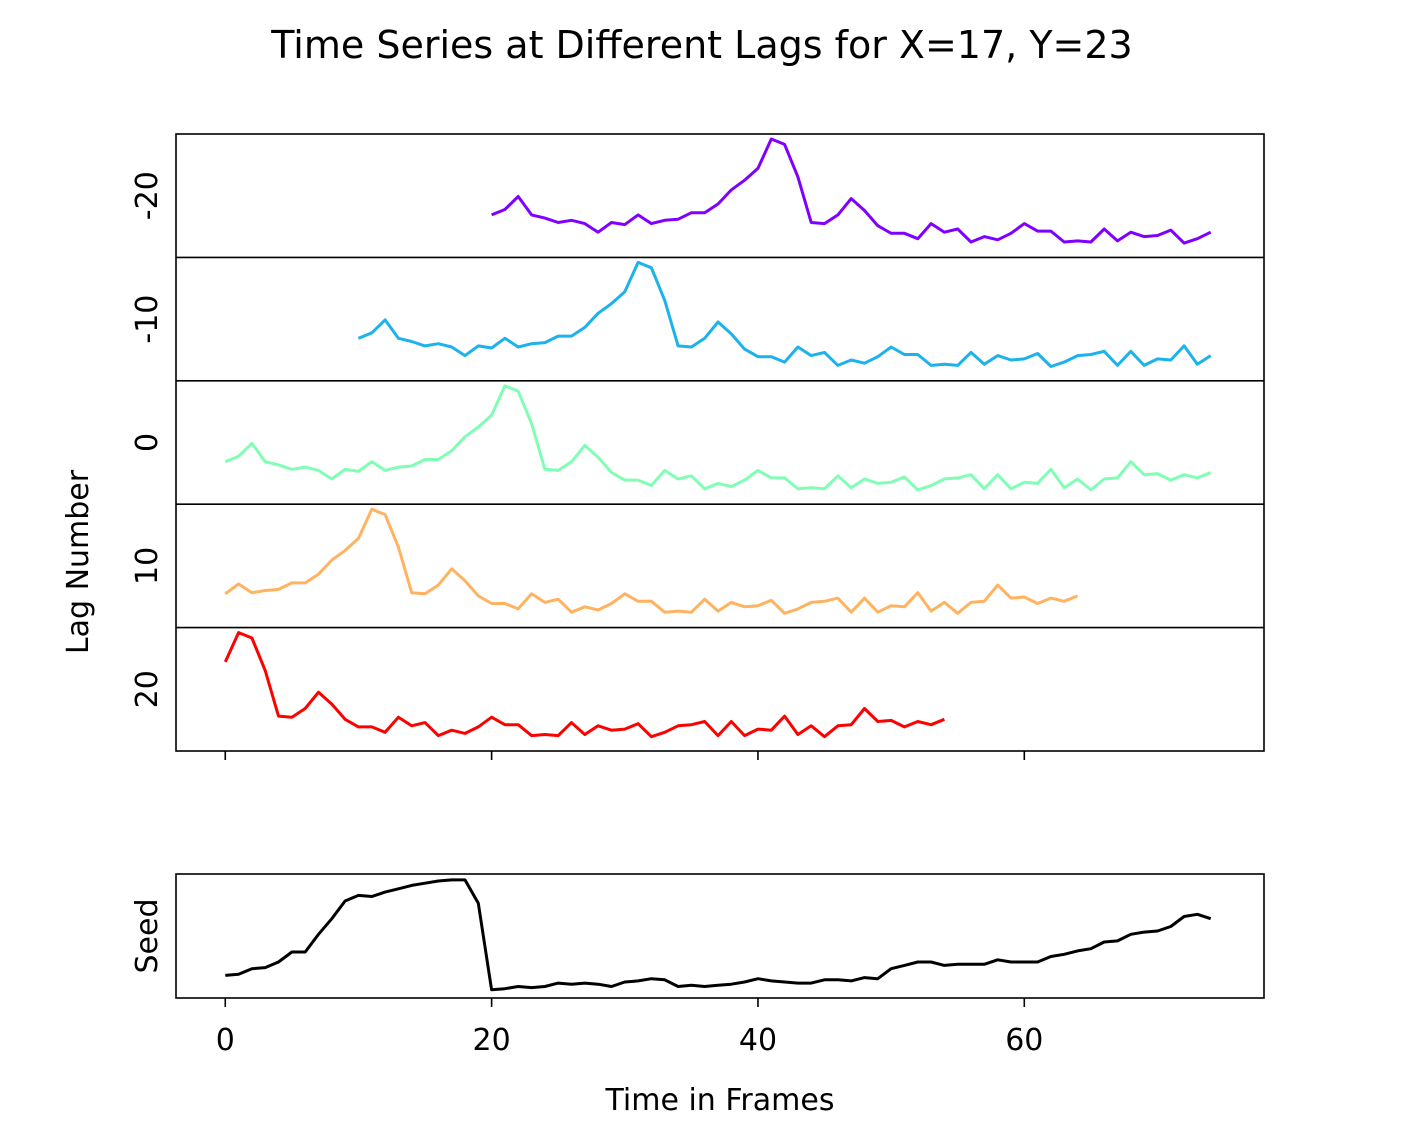 The height and width of the screenshot is (1122, 1404). What do you see at coordinates (147, 319) in the screenshot?
I see `lag-tick-label: -10` at bounding box center [147, 319].